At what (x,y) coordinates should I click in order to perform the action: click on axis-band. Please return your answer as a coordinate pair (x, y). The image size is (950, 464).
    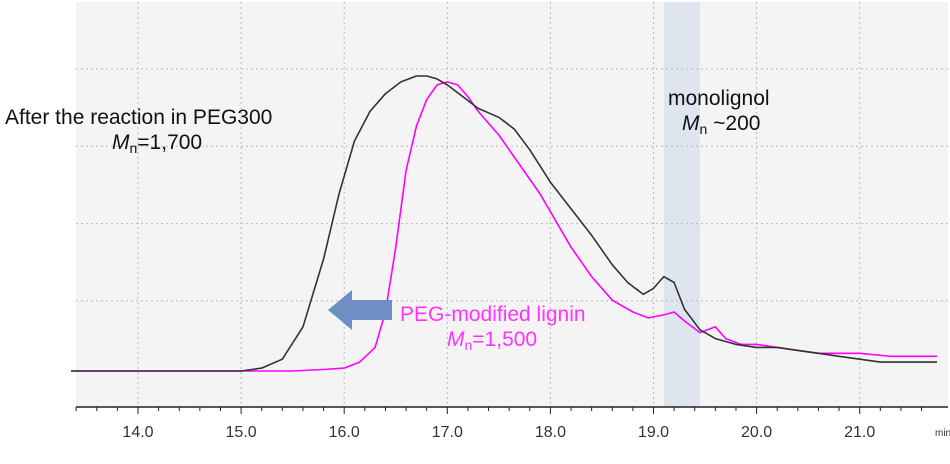
    Looking at the image, I should click on (513, 435).